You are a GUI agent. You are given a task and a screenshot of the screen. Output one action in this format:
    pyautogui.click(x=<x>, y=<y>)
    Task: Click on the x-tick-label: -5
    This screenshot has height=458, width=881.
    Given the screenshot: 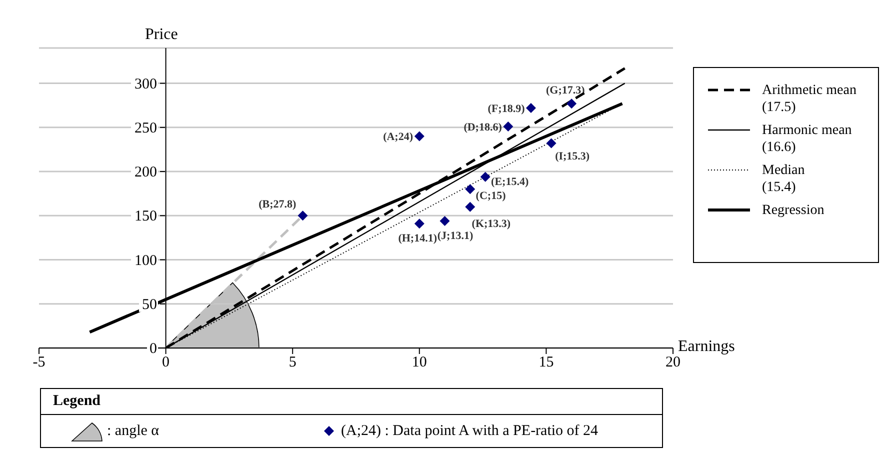 What is the action you would take?
    pyautogui.click(x=39, y=362)
    